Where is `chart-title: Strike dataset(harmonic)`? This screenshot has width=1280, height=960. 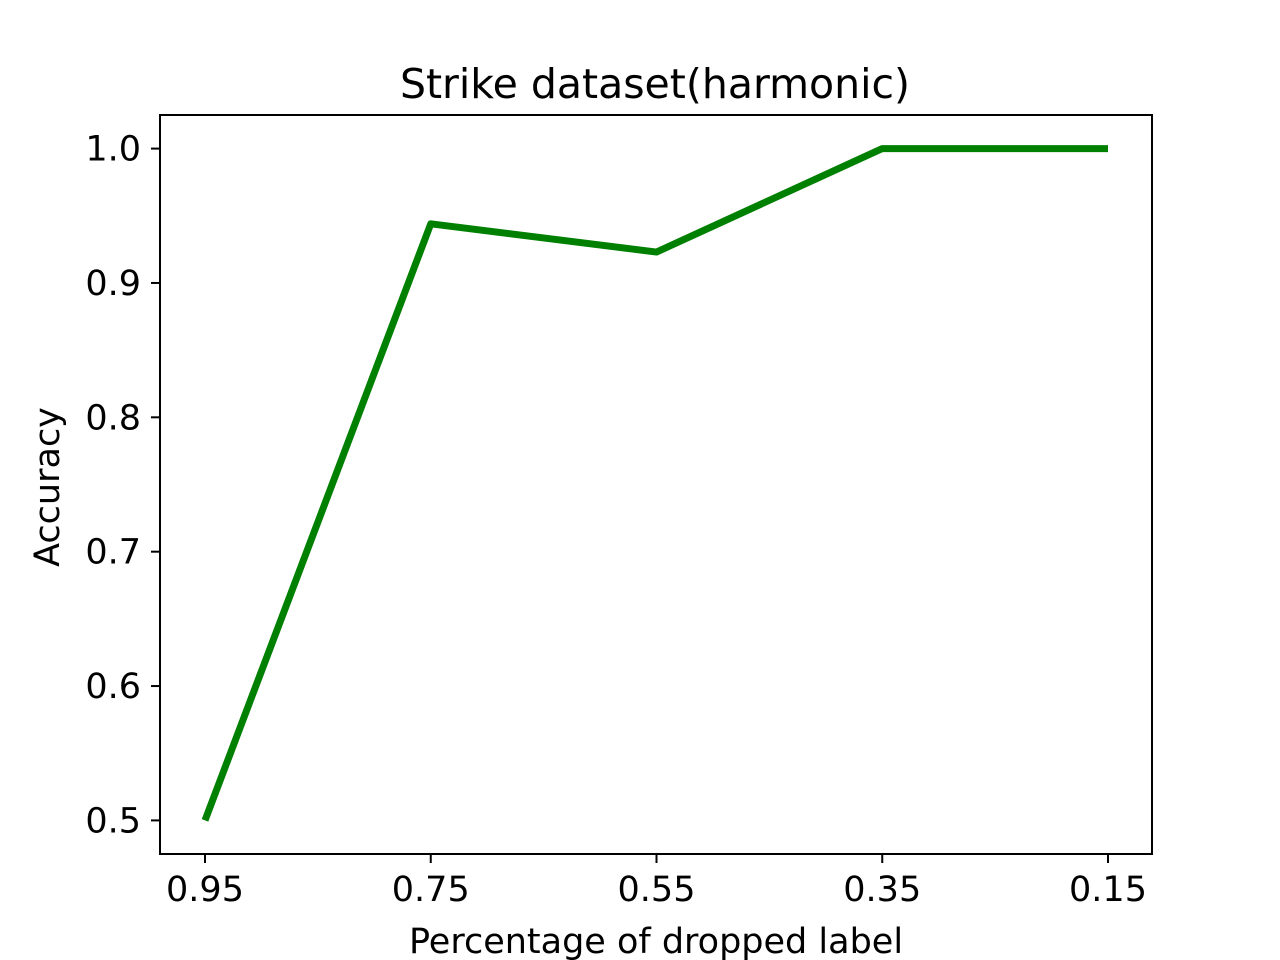
chart-title: Strike dataset(harmonic) is located at coordinates (655, 84).